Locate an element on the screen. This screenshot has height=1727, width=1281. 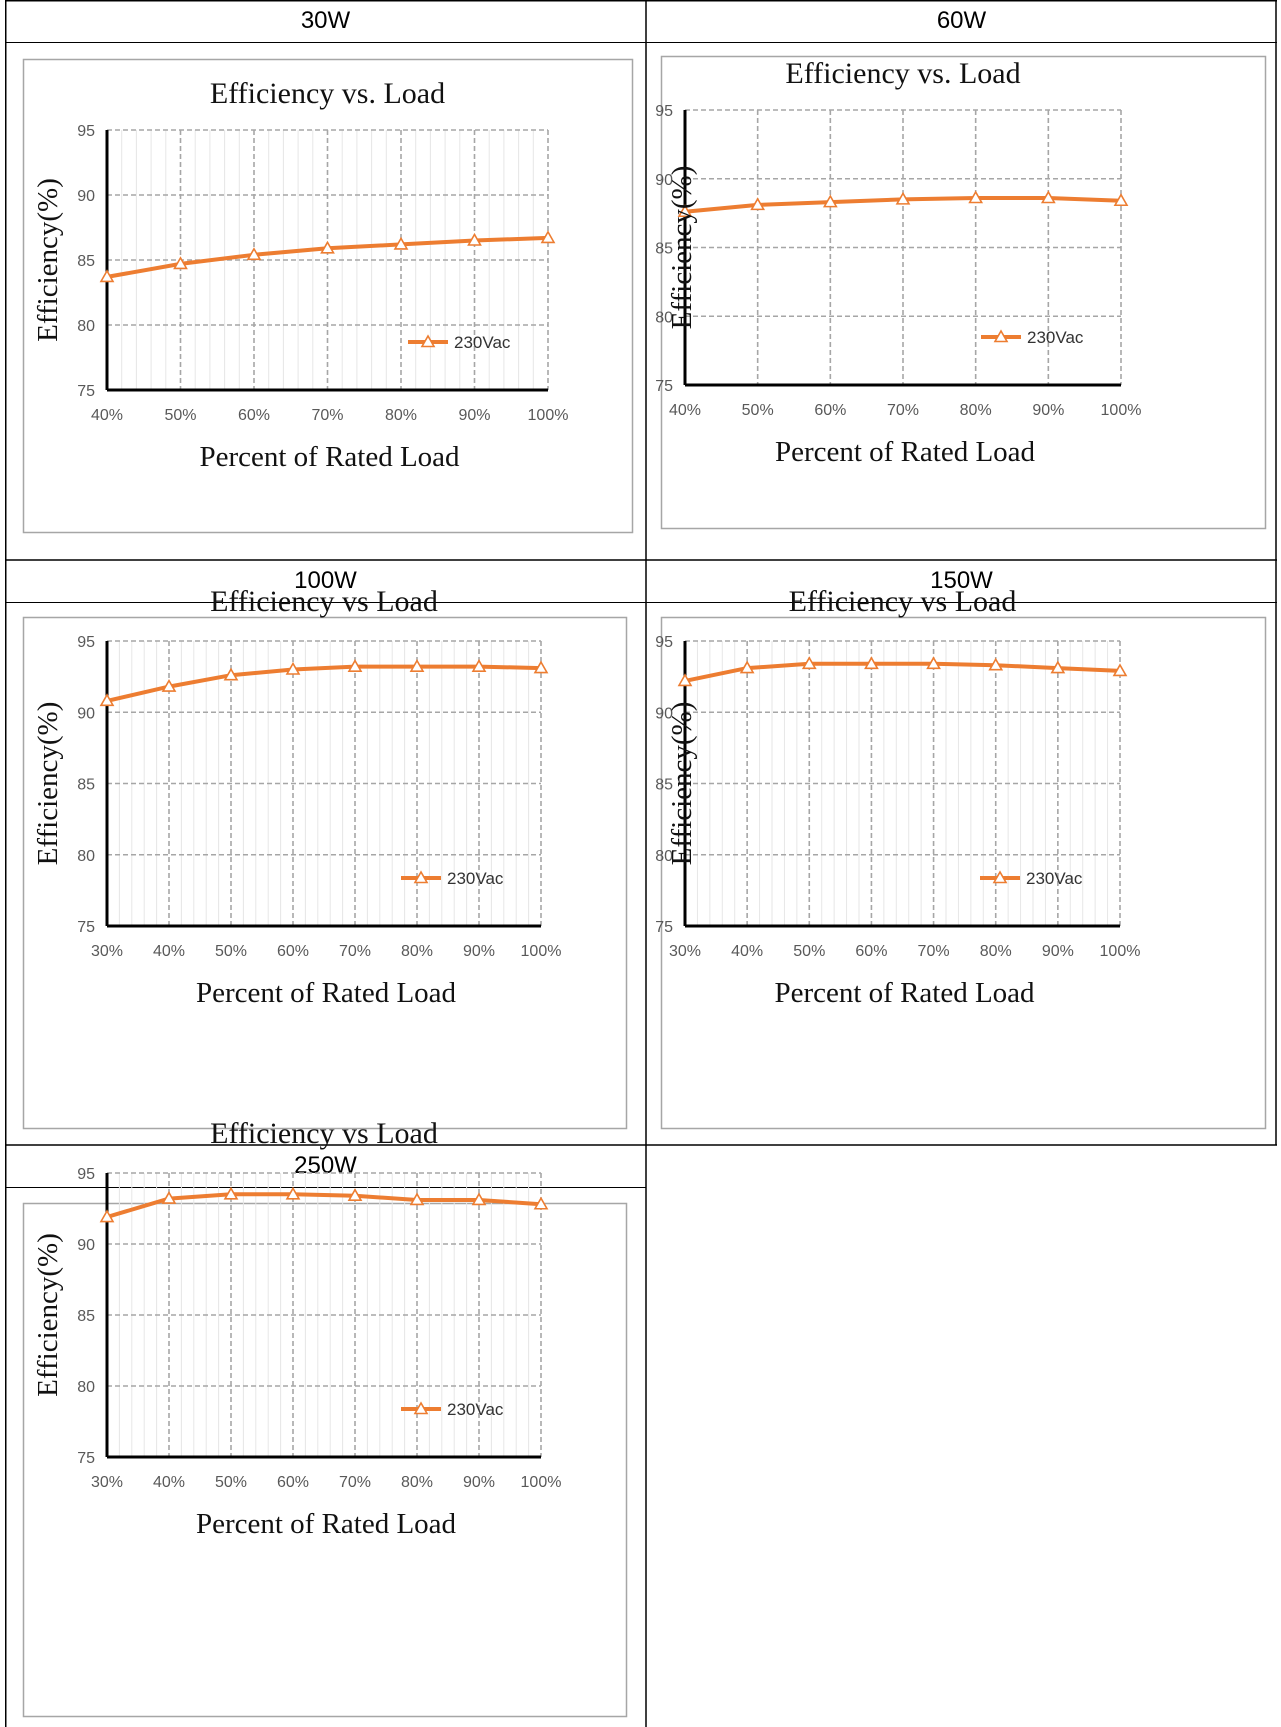
cell-header: 150W is located at coordinates (961, 581).